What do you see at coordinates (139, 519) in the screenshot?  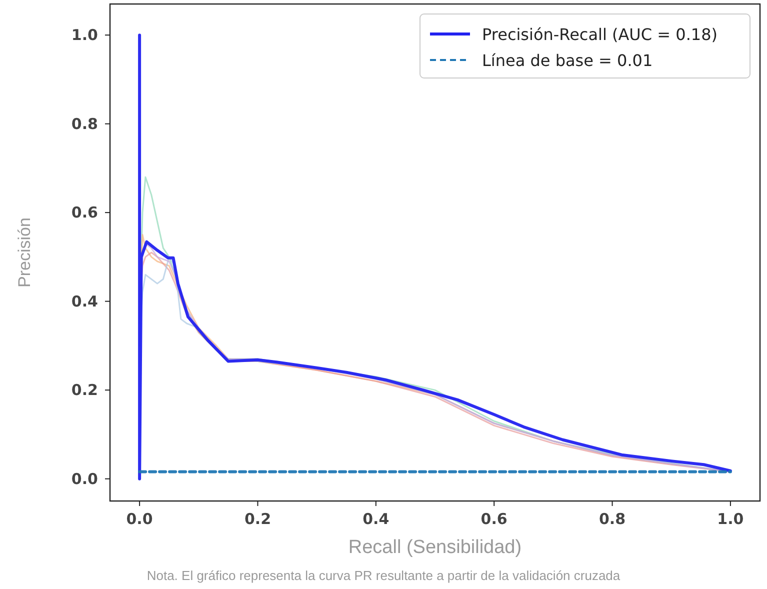 I see `x-tick-label: 0.0` at bounding box center [139, 519].